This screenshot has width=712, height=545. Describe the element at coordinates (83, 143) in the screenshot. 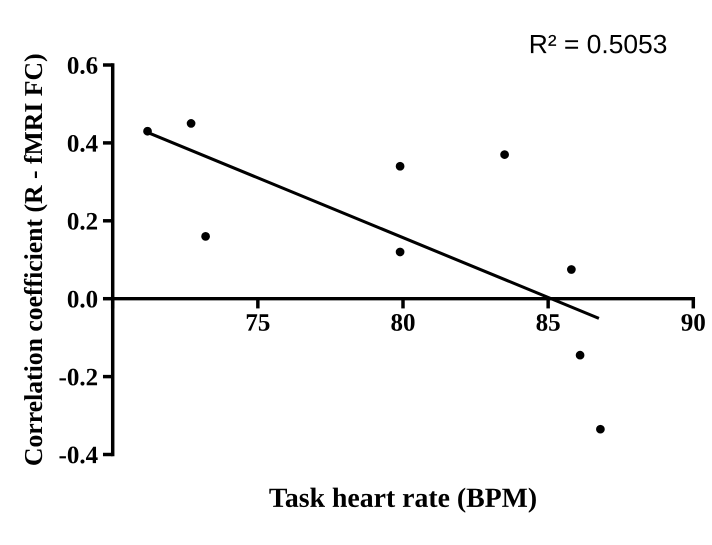

I see `y-tick-label: 0.4` at that location.